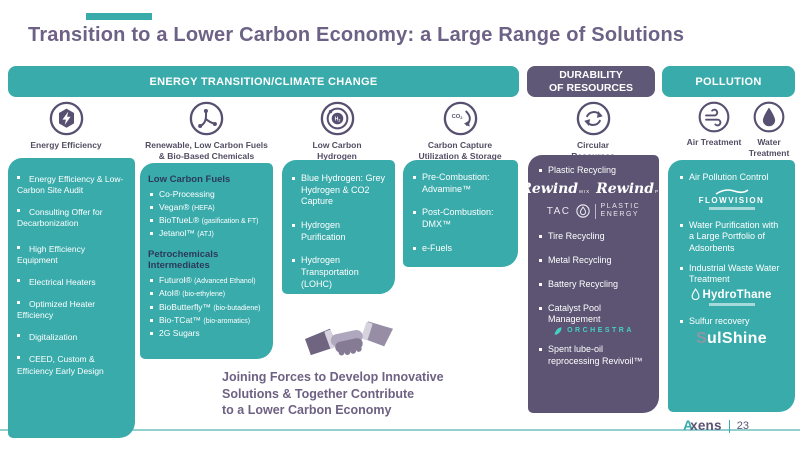 Image resolution: width=800 pixels, height=450 pixels. What do you see at coordinates (593, 331) in the screenshot?
I see `orchestra-logo: ORCHESTRA` at bounding box center [593, 331].